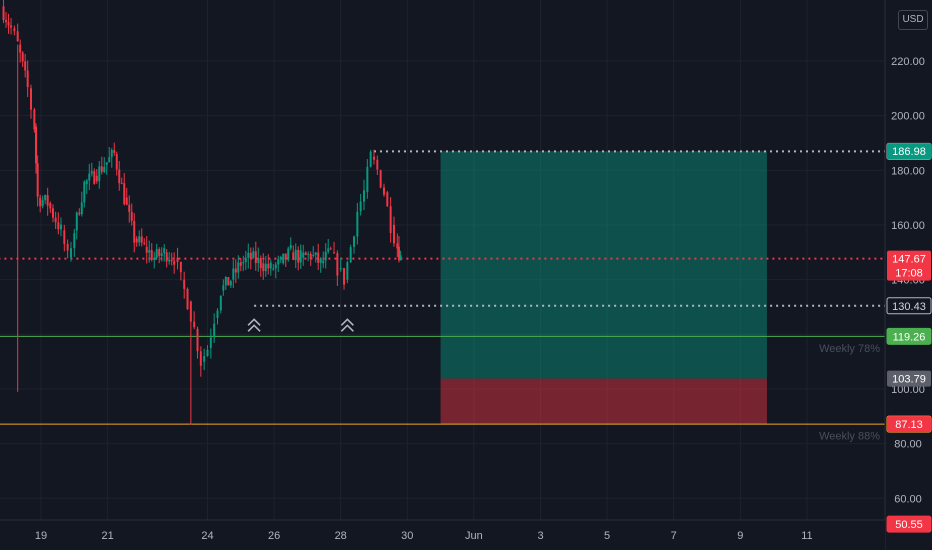 This screenshot has height=550, width=932. Describe the element at coordinates (274, 536) in the screenshot. I see `x-tick-label: 26` at that location.